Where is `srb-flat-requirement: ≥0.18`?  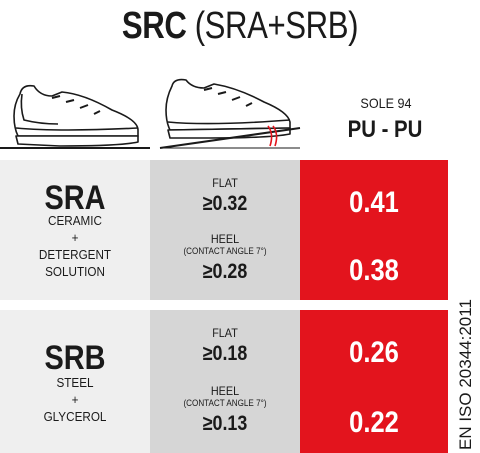
srb-flat-requirement: ≥0.18 is located at coordinates (225, 353).